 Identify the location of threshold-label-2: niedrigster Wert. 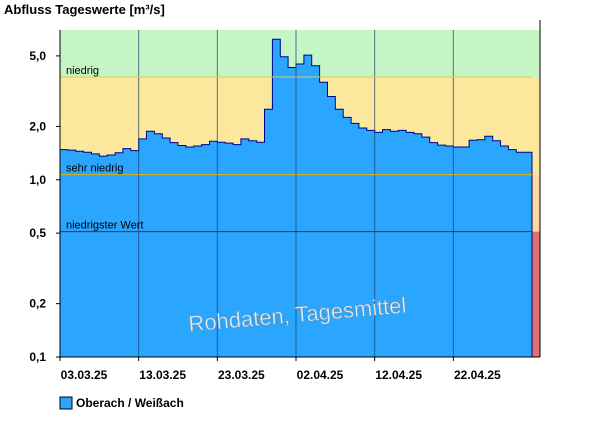
(104, 226).